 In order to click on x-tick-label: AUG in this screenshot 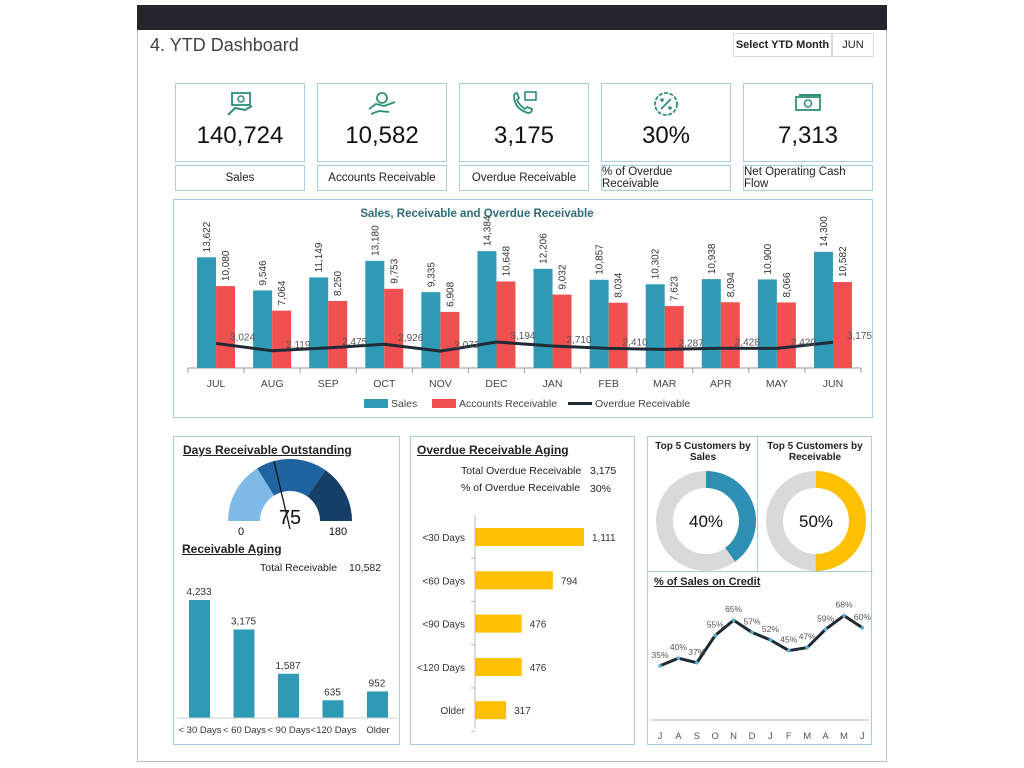, I will do `click(272, 384)`.